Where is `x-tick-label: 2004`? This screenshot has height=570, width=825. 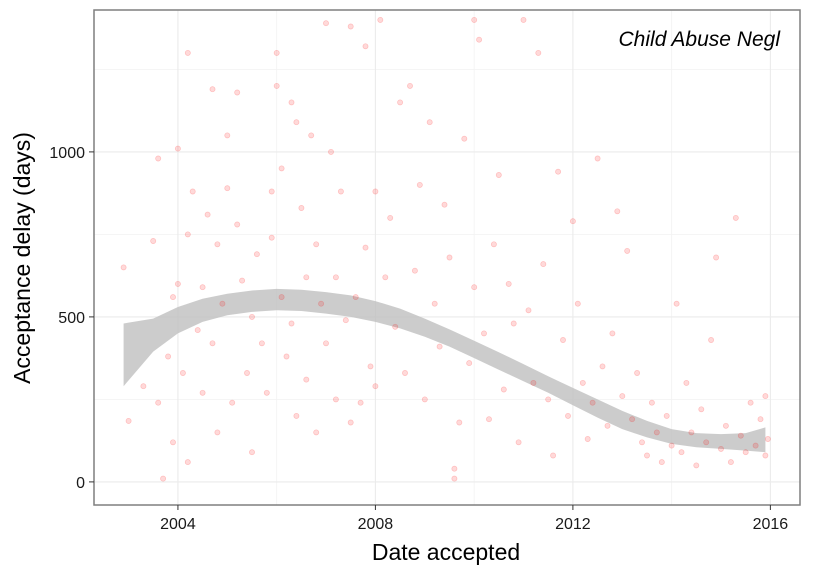 x-tick-label: 2004 is located at coordinates (178, 524).